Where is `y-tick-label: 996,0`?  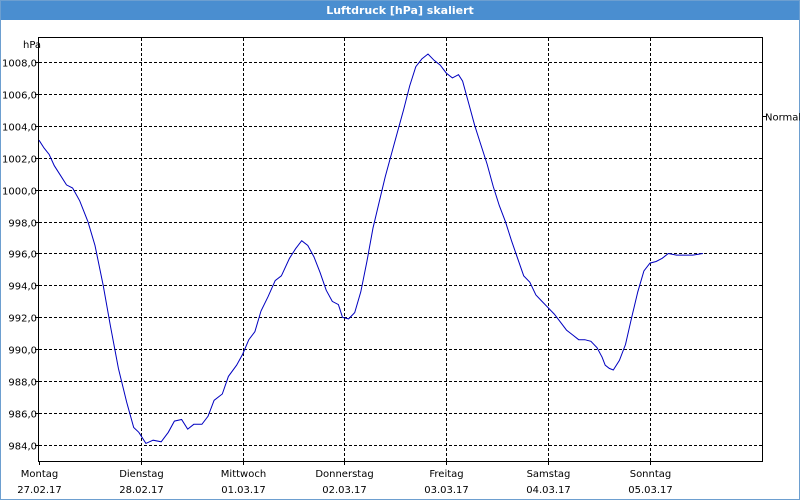
y-tick-label: 996,0 is located at coordinates (22, 255).